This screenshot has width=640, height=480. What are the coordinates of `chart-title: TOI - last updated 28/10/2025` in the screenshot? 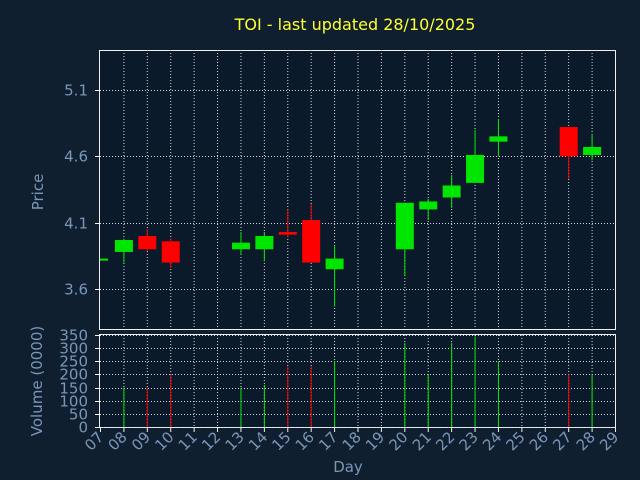 It's located at (355, 24).